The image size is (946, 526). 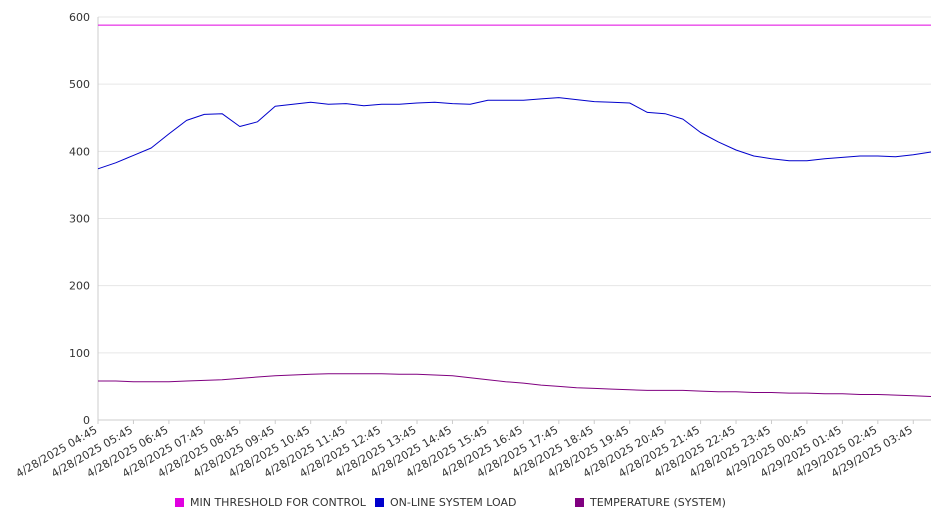 I want to click on legend-item: TEMPERATURE (SYSTEM), so click(x=650, y=502).